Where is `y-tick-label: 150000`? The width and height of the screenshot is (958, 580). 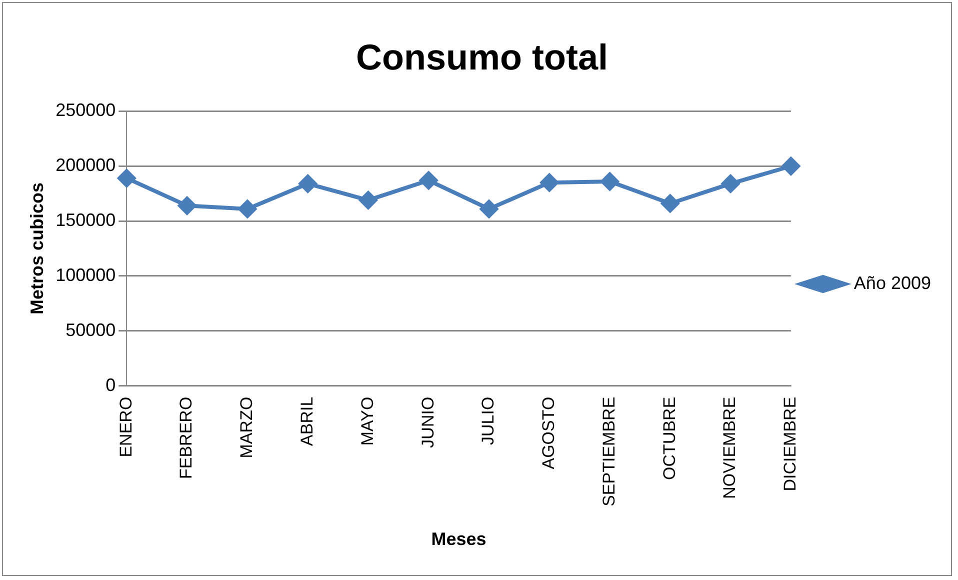 y-tick-label: 150000 is located at coordinates (86, 220).